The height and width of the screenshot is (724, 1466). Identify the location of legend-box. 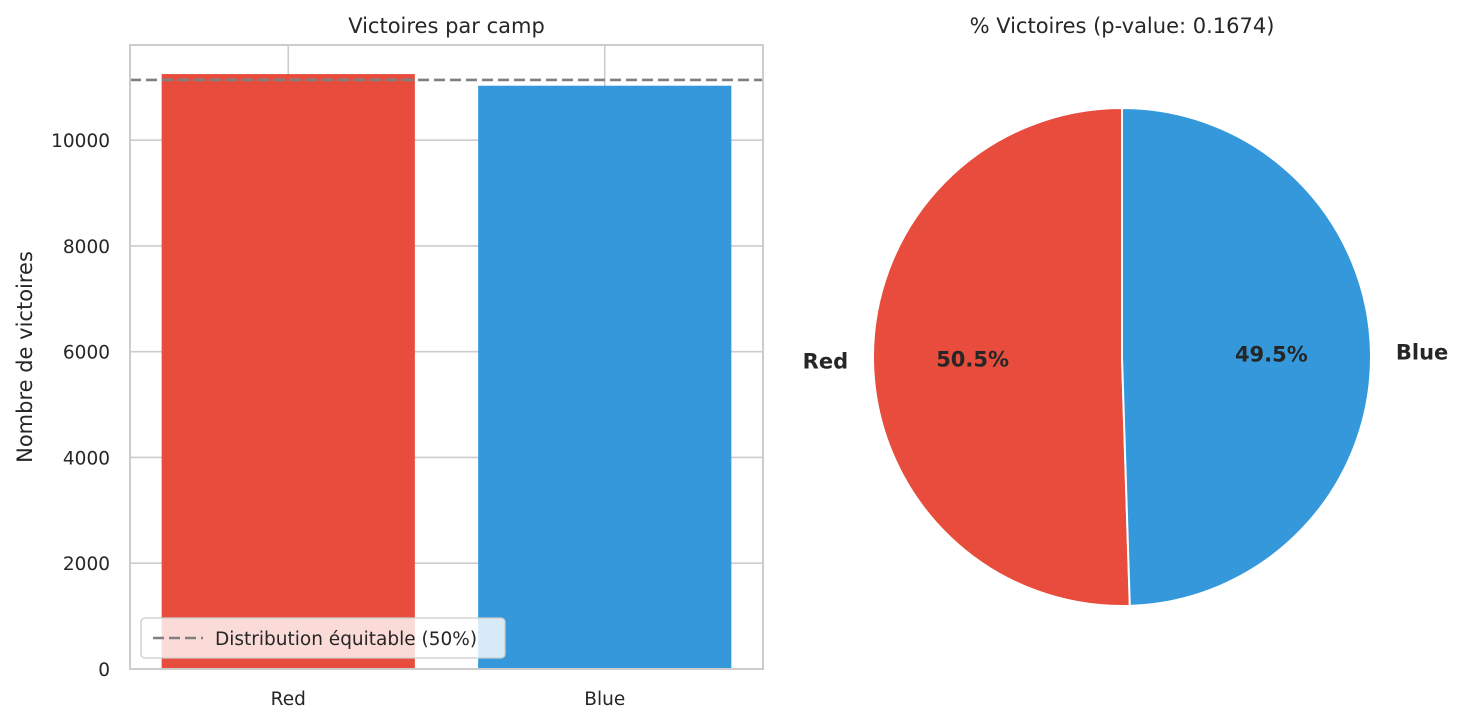
(323, 638).